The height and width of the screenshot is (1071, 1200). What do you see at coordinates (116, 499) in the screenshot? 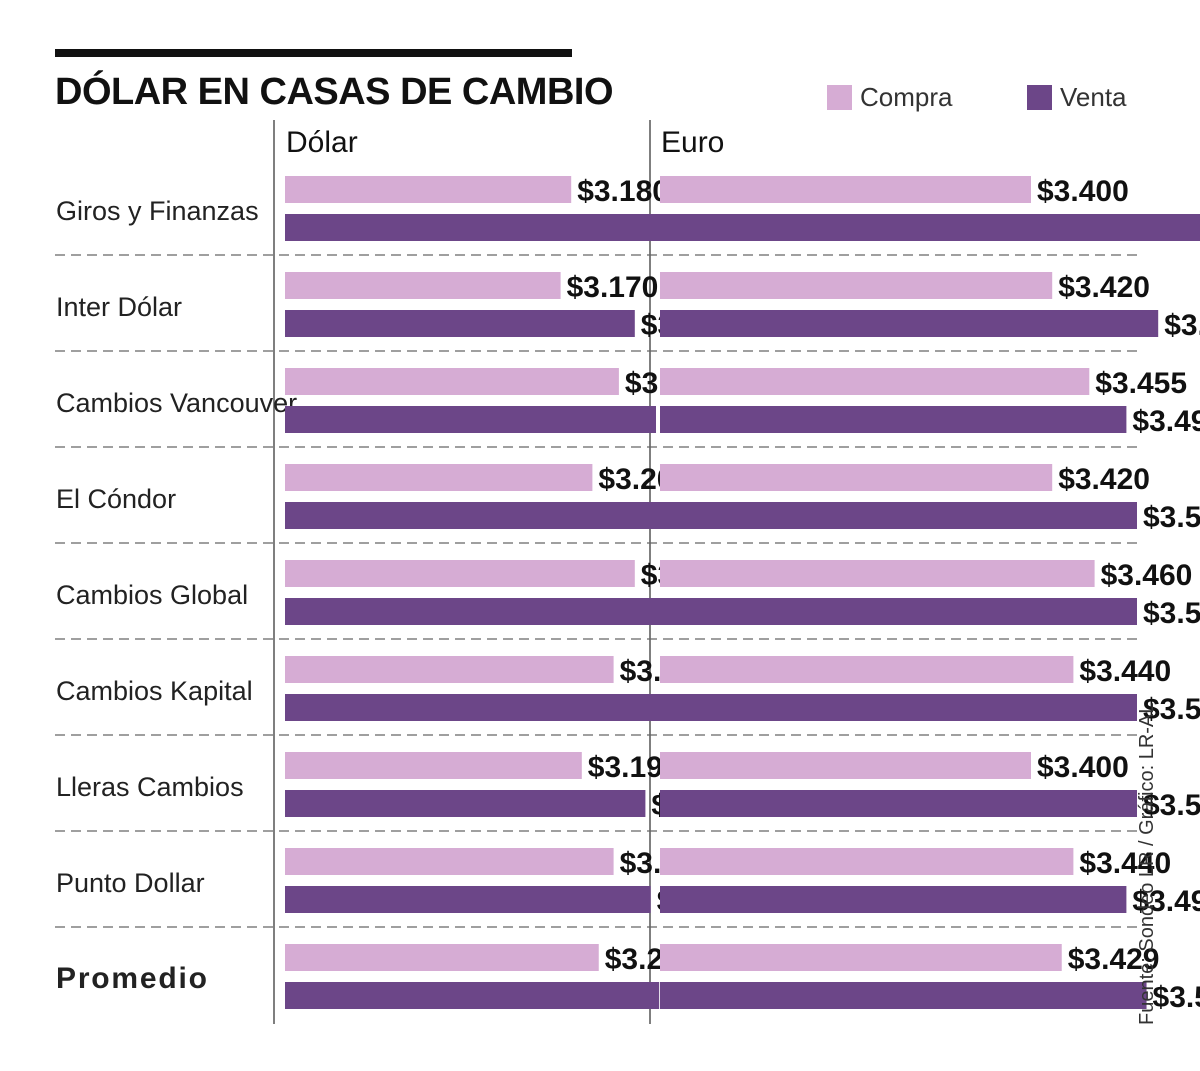
I see `category-label: El Cóndor` at bounding box center [116, 499].